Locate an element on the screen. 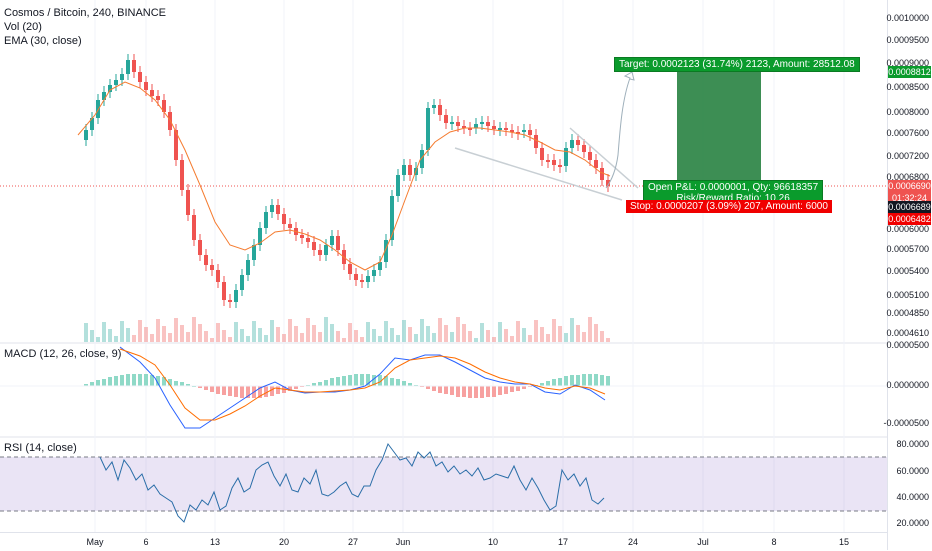  macd-line is located at coordinates (362, 387).